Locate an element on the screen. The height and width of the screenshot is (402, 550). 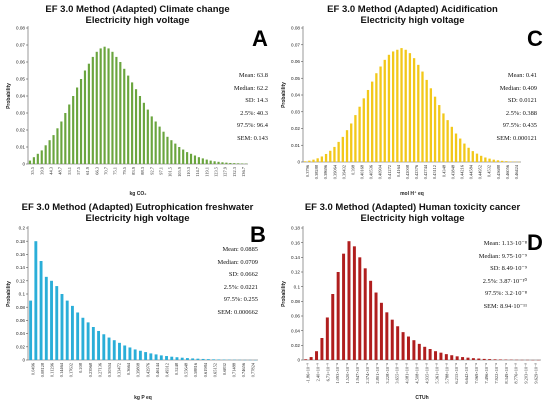
x-tick-label: 0.33472 is located at coordinates (119, 370).